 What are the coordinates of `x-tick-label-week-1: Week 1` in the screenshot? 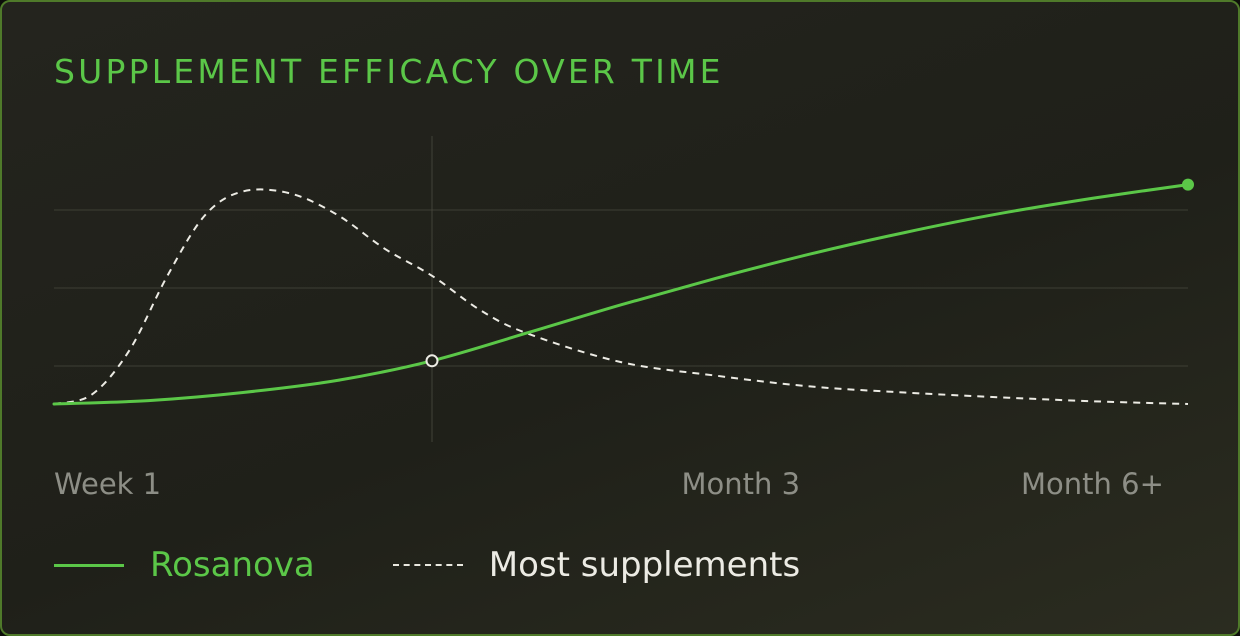 It's located at (108, 484).